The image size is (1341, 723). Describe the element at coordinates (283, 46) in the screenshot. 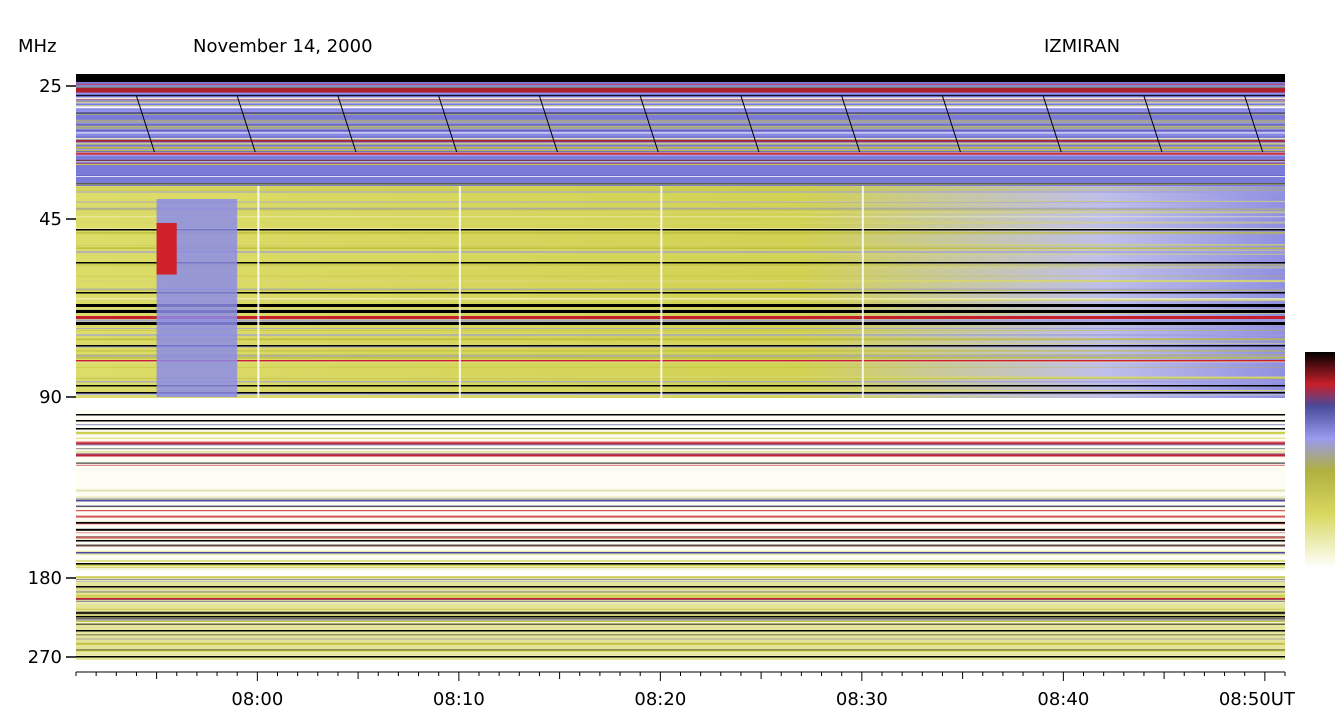

I see `chart-title-date: November 14, 2000` at that location.